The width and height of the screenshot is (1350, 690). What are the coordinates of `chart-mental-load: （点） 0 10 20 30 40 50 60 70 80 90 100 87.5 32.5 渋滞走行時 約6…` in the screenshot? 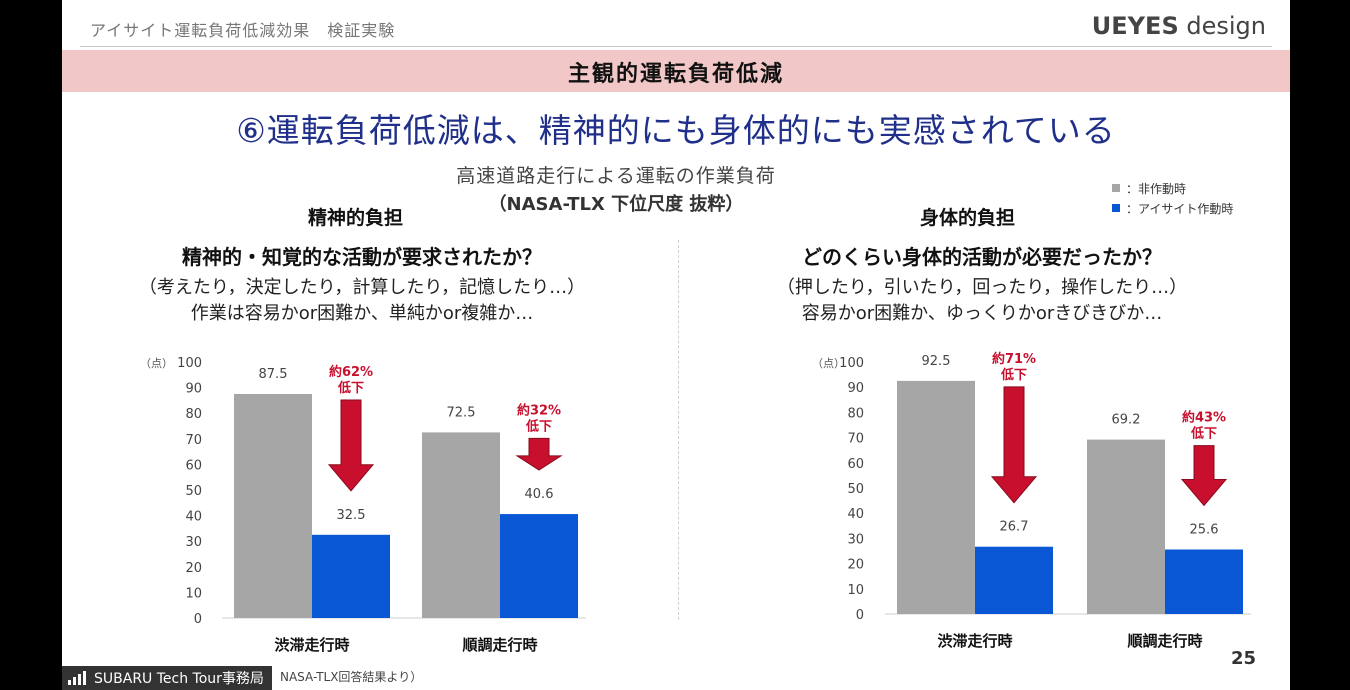 It's located at (363, 505).